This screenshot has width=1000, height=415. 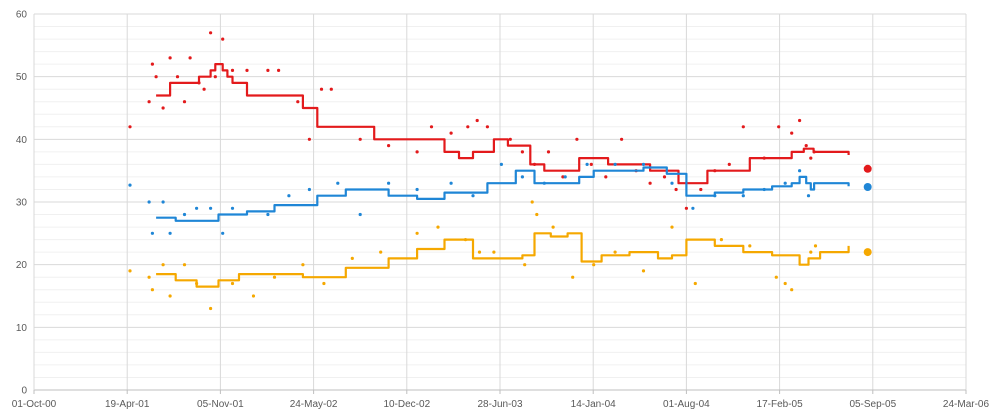 What do you see at coordinates (503, 194) in the screenshot?
I see `trend-line` at bounding box center [503, 194].